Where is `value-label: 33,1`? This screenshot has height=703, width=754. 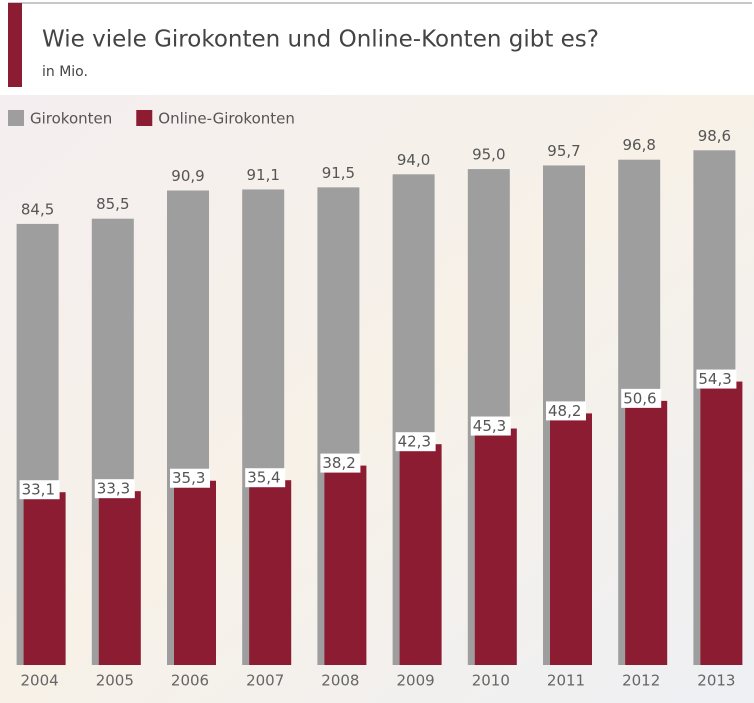 value-label: 33,1 is located at coordinates (38, 490).